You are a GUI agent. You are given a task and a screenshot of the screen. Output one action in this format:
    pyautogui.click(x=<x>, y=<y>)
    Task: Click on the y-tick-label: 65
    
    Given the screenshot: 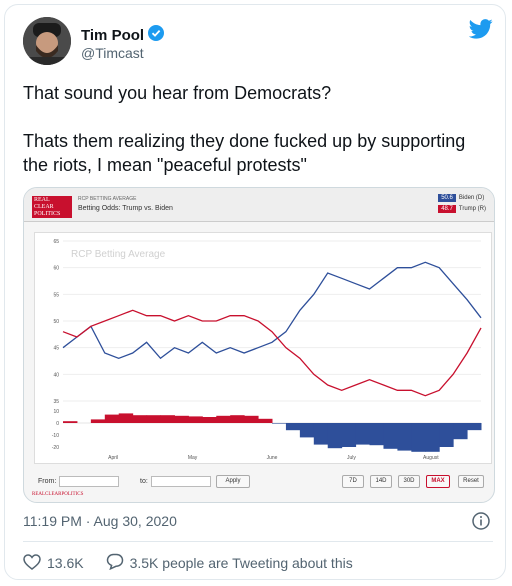 What is the action you would take?
    pyautogui.click(x=56, y=242)
    